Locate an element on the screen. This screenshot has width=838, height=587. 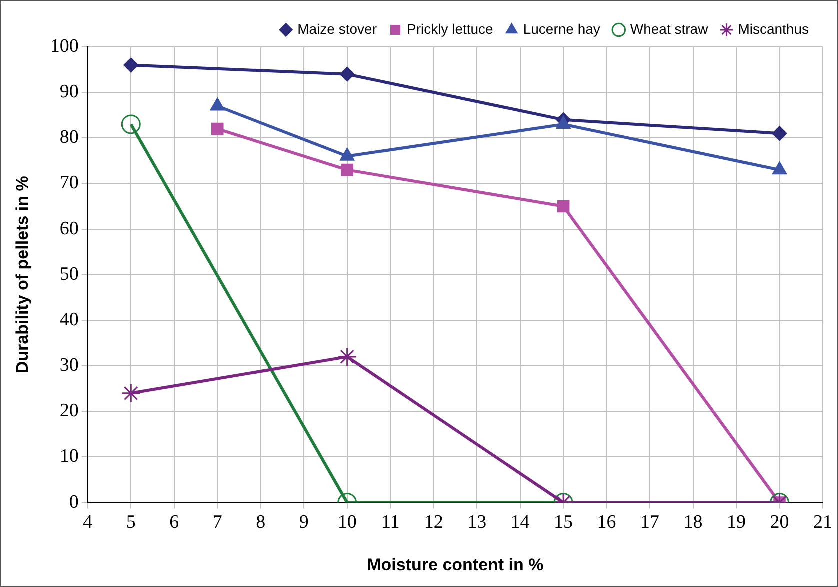
x-tick-label: 12 is located at coordinates (434, 523).